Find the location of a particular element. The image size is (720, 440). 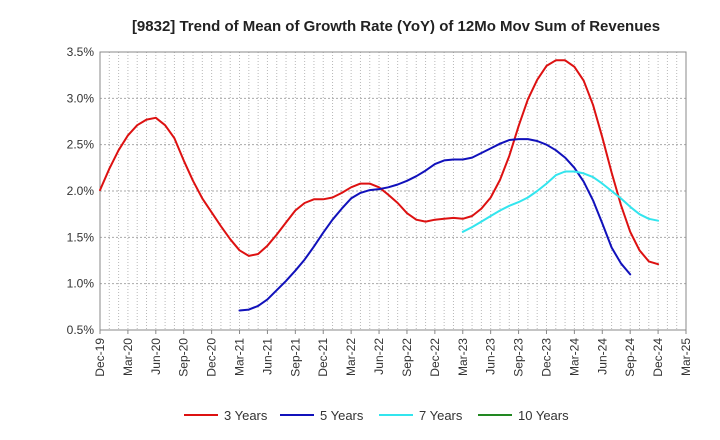

x-tick-label: Mar-25 is located at coordinates (686, 357).